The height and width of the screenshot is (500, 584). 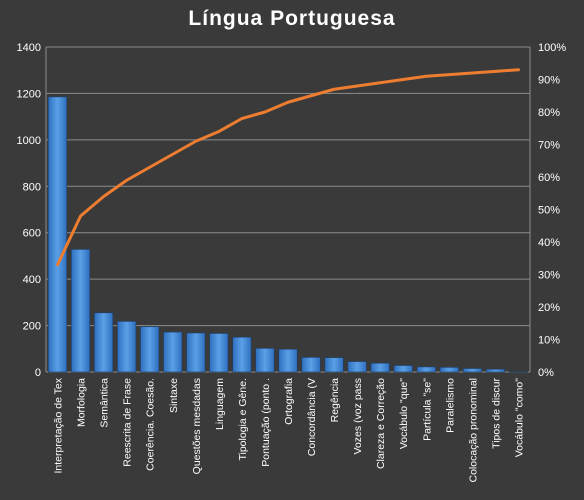 I want to click on y-right-tick-label: 60%, so click(x=549, y=178).